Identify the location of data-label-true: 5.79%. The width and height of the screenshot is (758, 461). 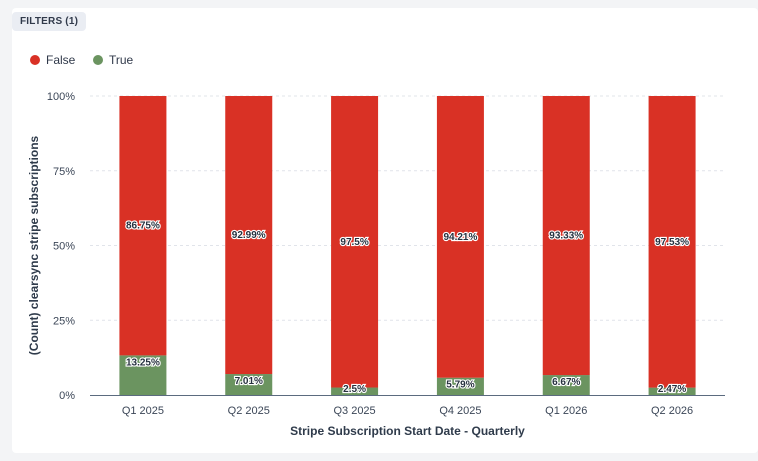
(460, 385).